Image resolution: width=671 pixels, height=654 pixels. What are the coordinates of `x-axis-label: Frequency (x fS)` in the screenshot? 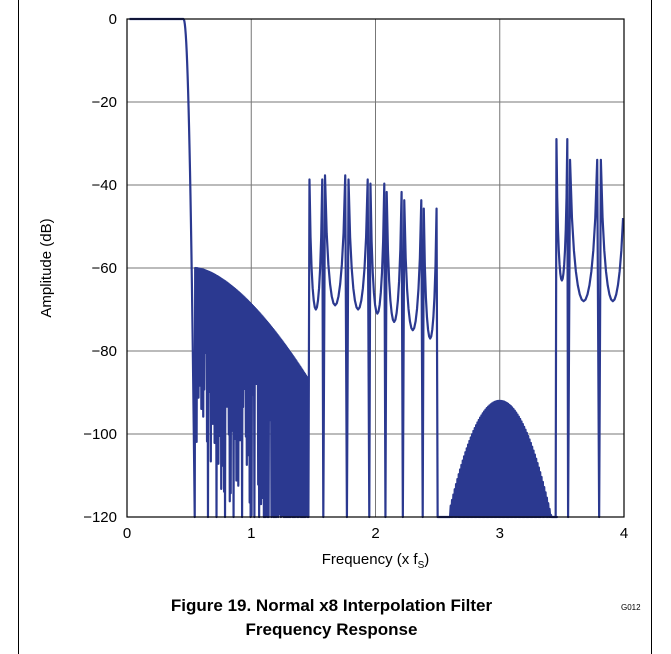 It's located at (376, 561).